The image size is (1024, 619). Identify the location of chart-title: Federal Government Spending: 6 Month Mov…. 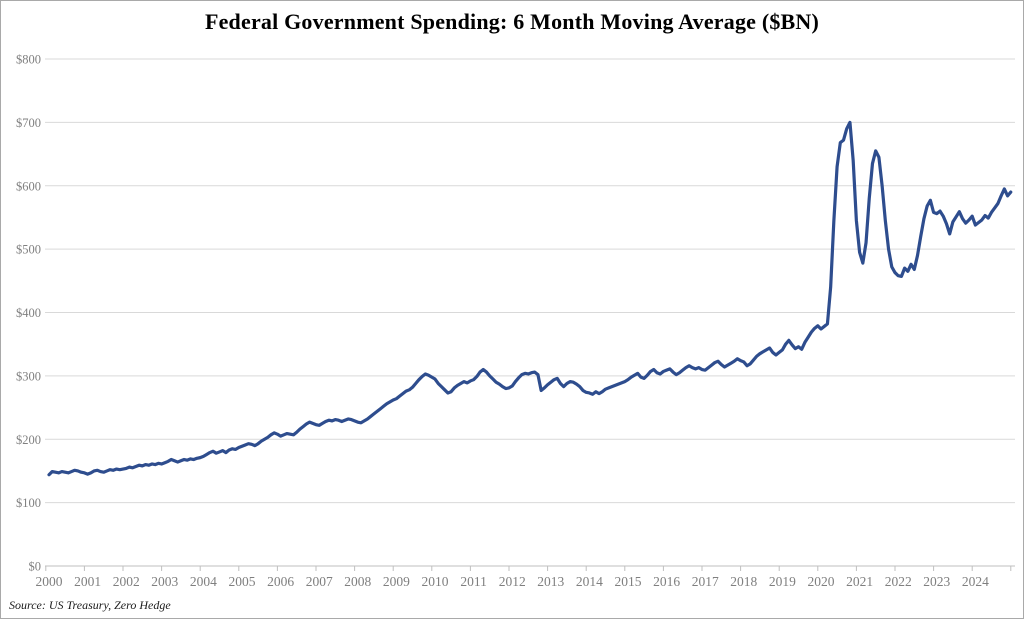
(512, 21).